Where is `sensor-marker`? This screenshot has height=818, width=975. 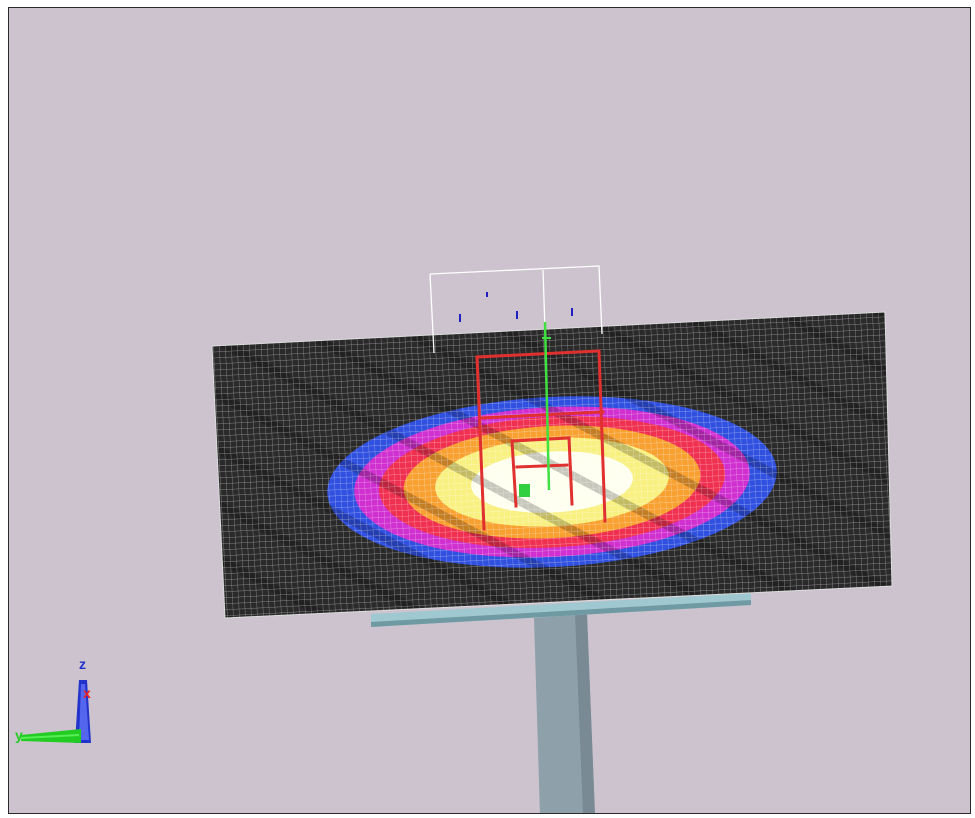 sensor-marker is located at coordinates (524, 490).